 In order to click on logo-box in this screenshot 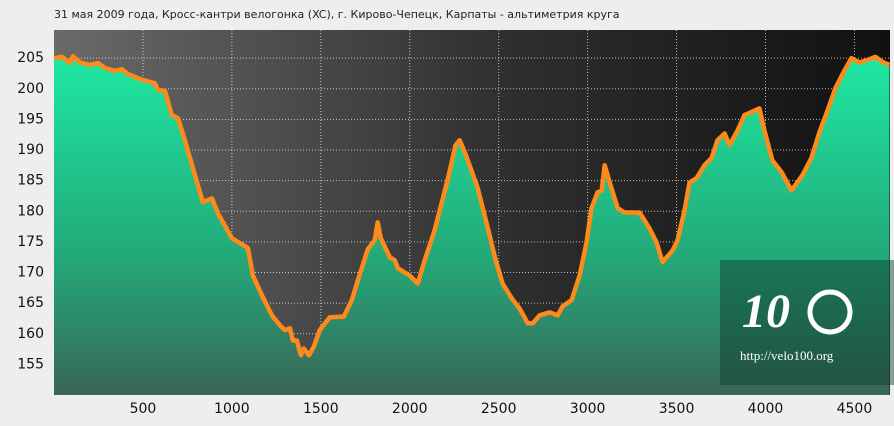, I will do `click(807, 322)`.